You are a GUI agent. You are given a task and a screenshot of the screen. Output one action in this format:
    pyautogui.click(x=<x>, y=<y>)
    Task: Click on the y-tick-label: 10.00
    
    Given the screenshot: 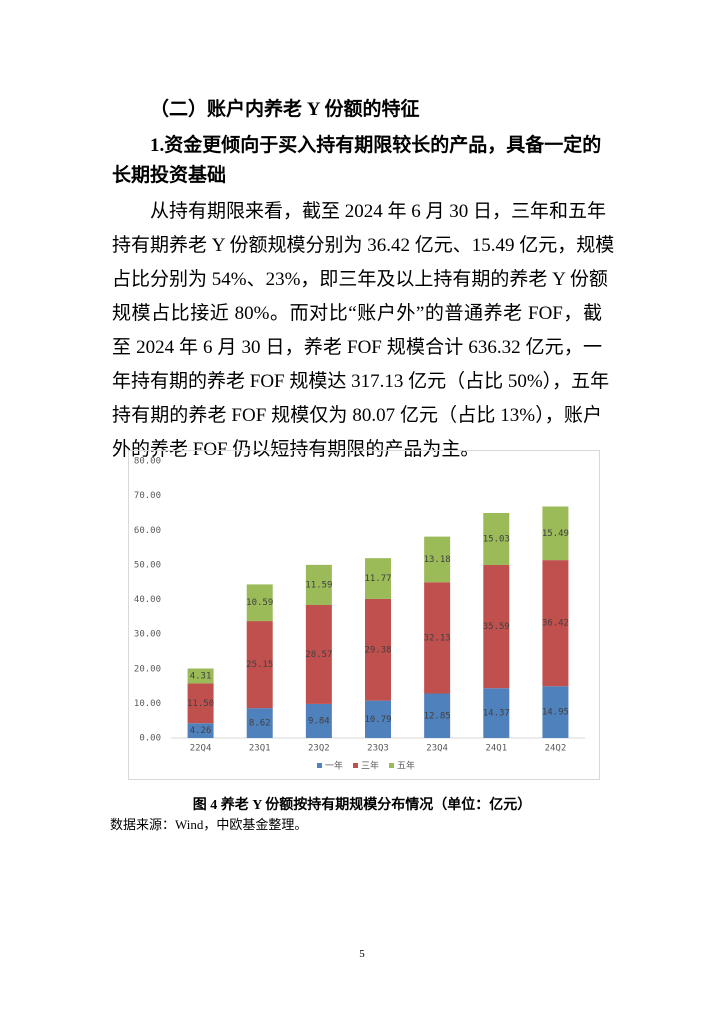 What is the action you would take?
    pyautogui.click(x=147, y=704)
    